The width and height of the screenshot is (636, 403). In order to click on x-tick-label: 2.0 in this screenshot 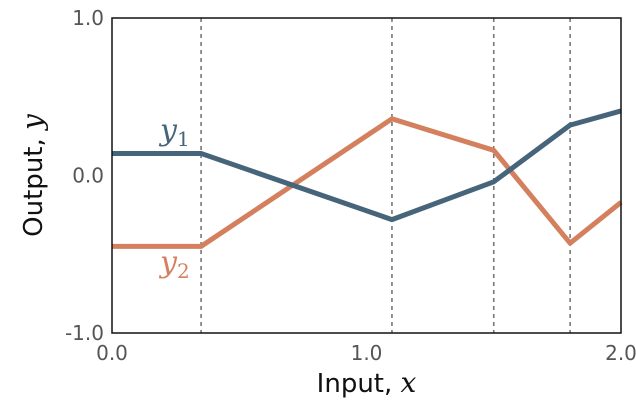, I will do `click(620, 353)`.